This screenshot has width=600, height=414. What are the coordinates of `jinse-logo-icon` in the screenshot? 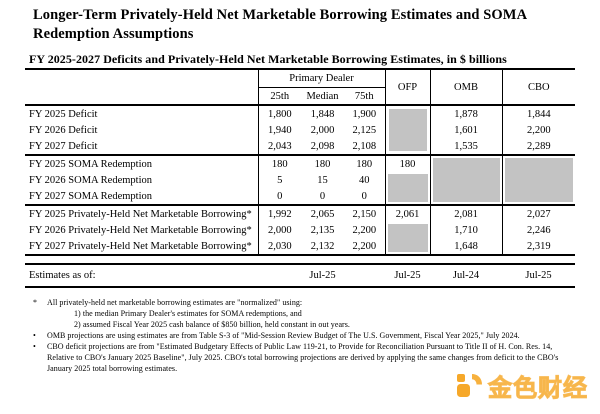 It's located at (469, 388).